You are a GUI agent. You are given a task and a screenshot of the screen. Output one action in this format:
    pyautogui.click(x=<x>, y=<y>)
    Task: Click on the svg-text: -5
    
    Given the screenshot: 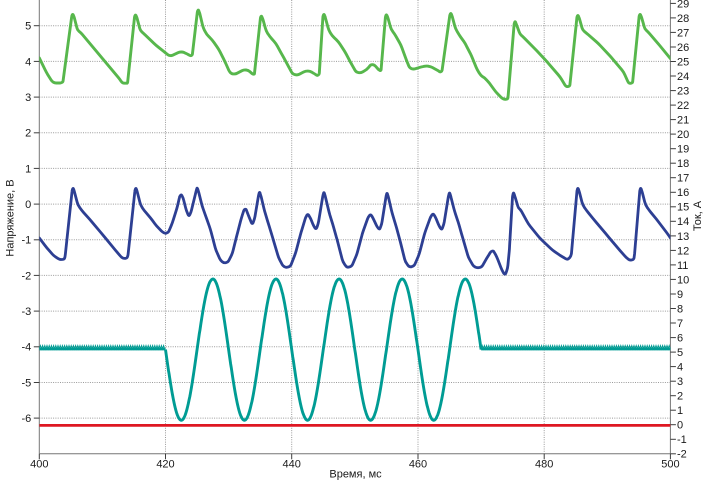 What is the action you would take?
    pyautogui.click(x=27, y=383)
    